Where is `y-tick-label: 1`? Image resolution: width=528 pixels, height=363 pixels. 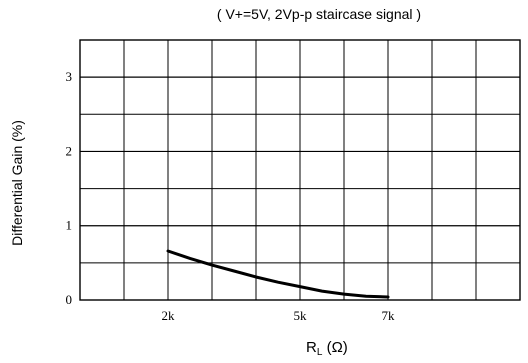
y-tick-label: 1 is located at coordinates (69, 225).